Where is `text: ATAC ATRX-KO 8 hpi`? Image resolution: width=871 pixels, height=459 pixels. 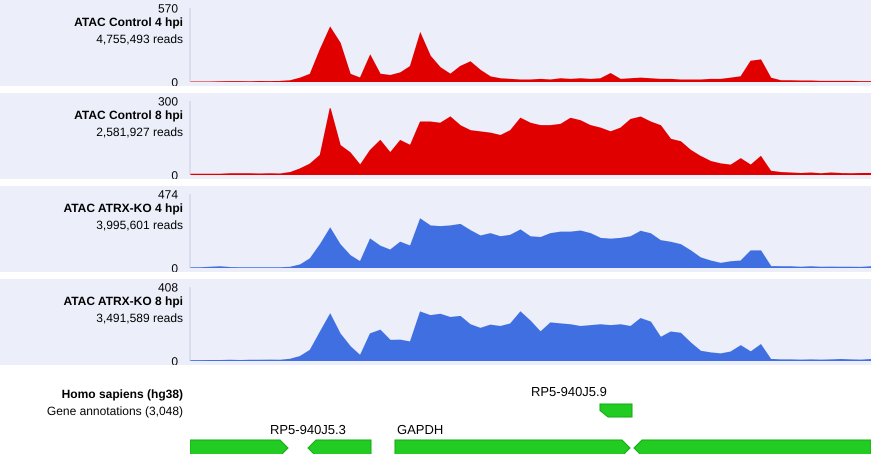 text: ATAC ATRX-KO 8 hpi is located at coordinates (123, 301).